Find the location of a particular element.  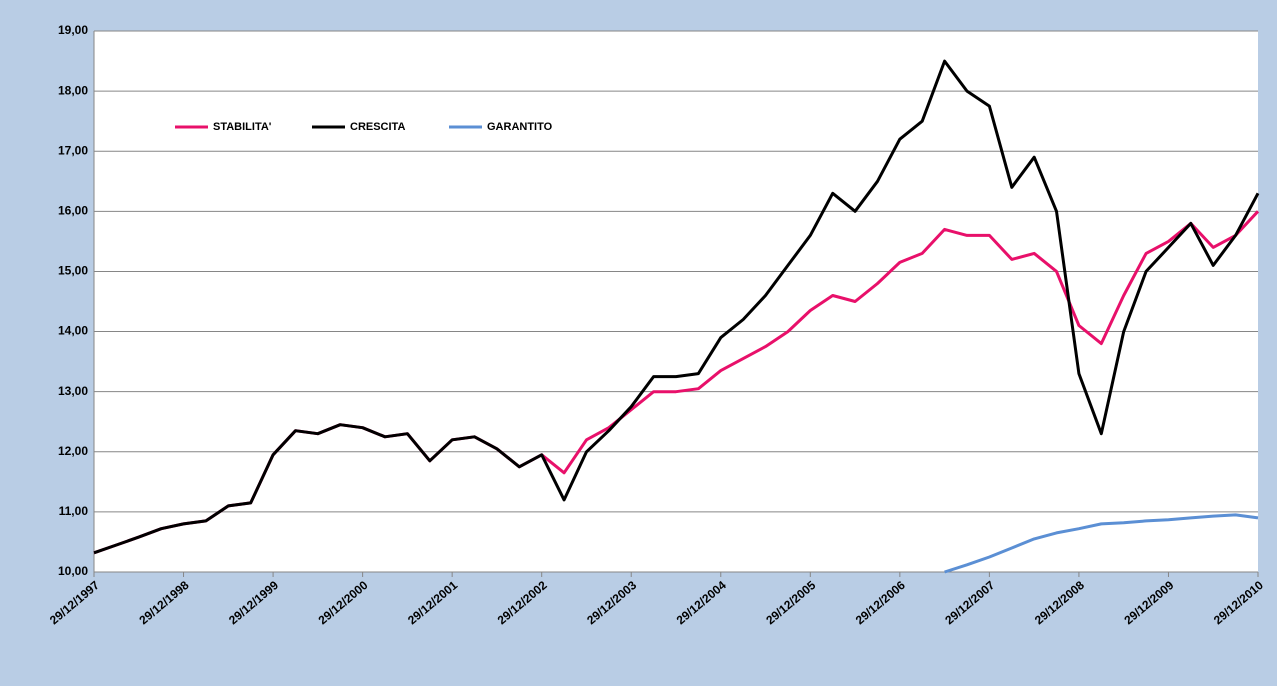

x-tick-label: 29/12/2000 is located at coordinates (343, 603).